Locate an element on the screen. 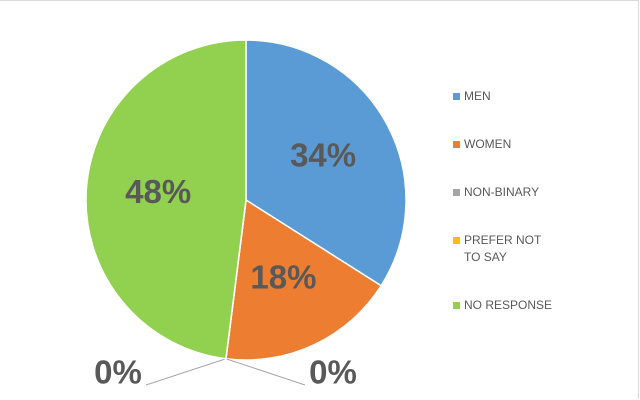 This screenshot has height=400, width=640. legend-item: PREFER NOT TO SAY is located at coordinates (513, 249).